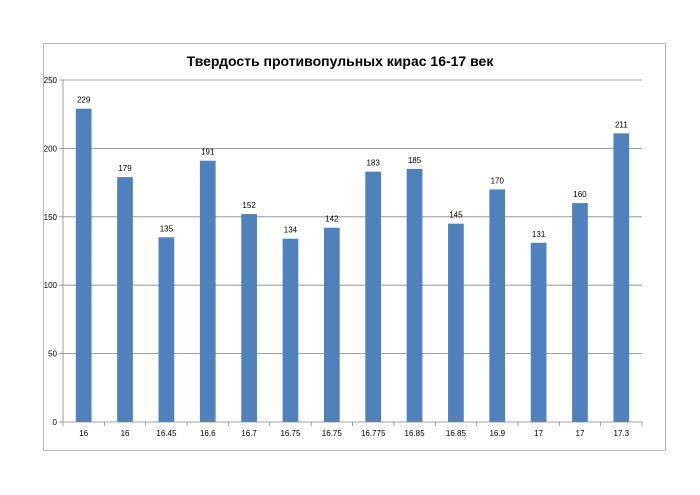 The height and width of the screenshot is (495, 700). I want to click on data-label: 142, so click(332, 219).